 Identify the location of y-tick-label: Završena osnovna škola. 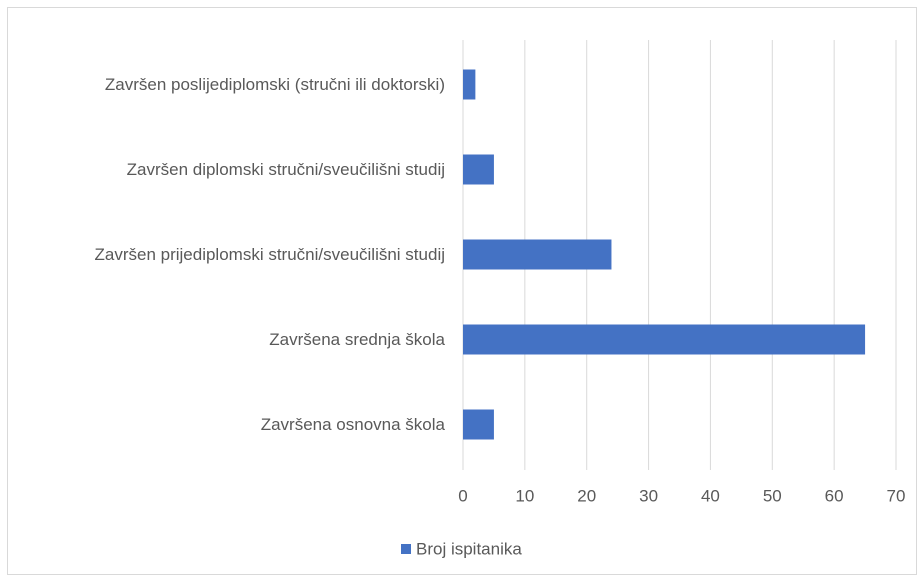
(352, 424).